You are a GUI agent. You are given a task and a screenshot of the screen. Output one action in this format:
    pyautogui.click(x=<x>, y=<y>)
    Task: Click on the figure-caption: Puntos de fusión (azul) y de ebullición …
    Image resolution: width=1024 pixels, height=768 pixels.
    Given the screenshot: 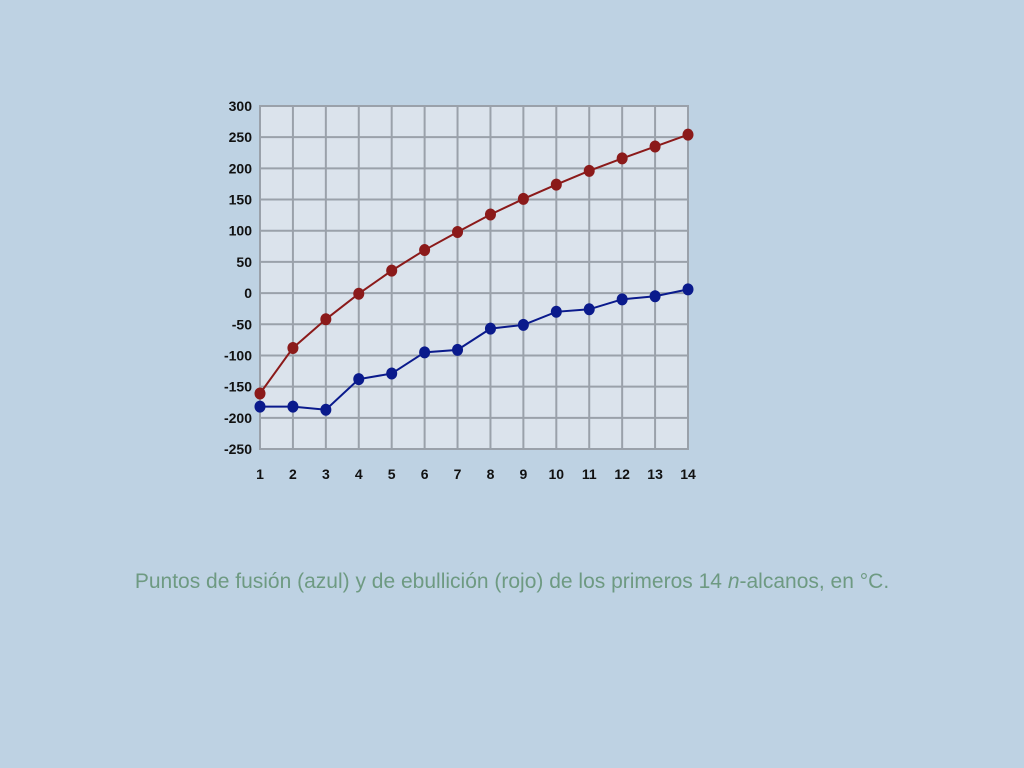 What is the action you would take?
    pyautogui.click(x=512, y=582)
    